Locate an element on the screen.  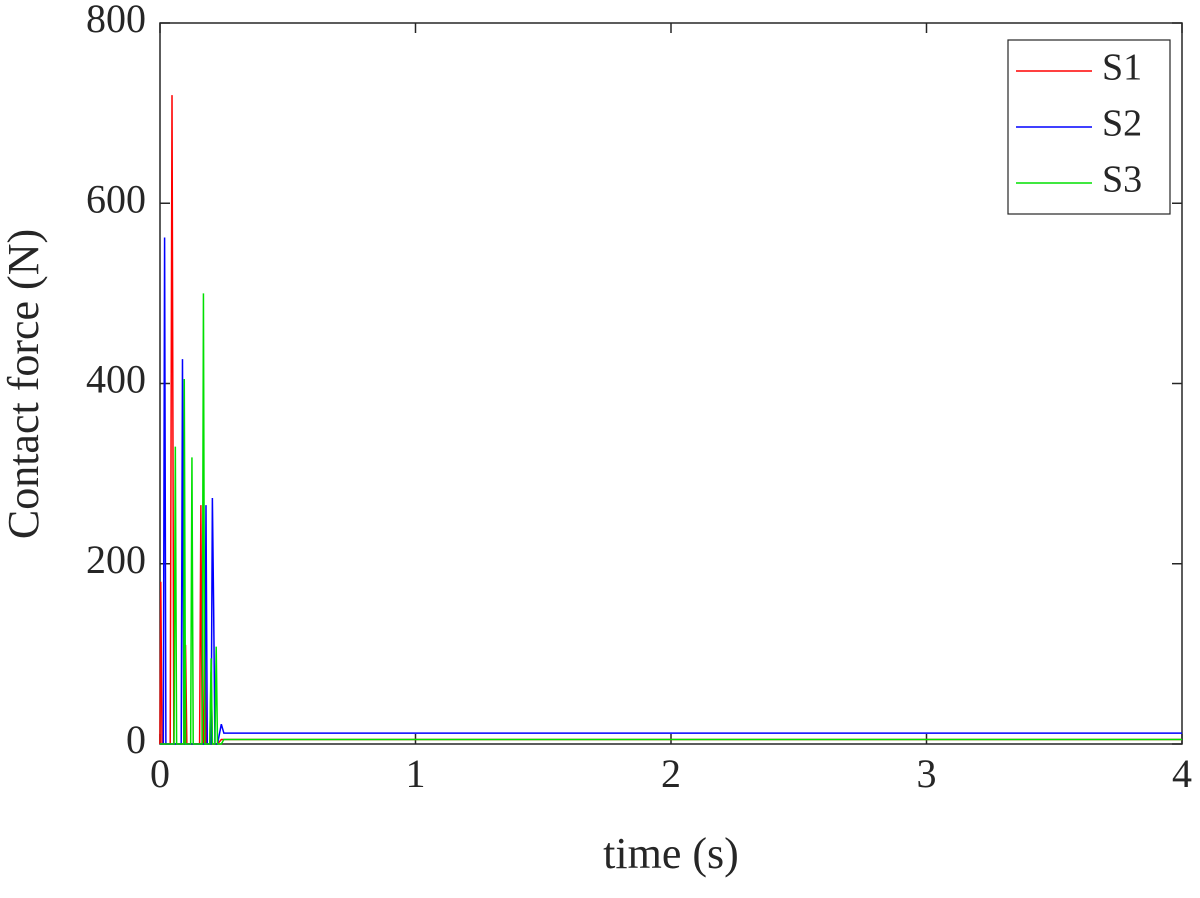
x-tick-label: 0 is located at coordinates (160, 773).